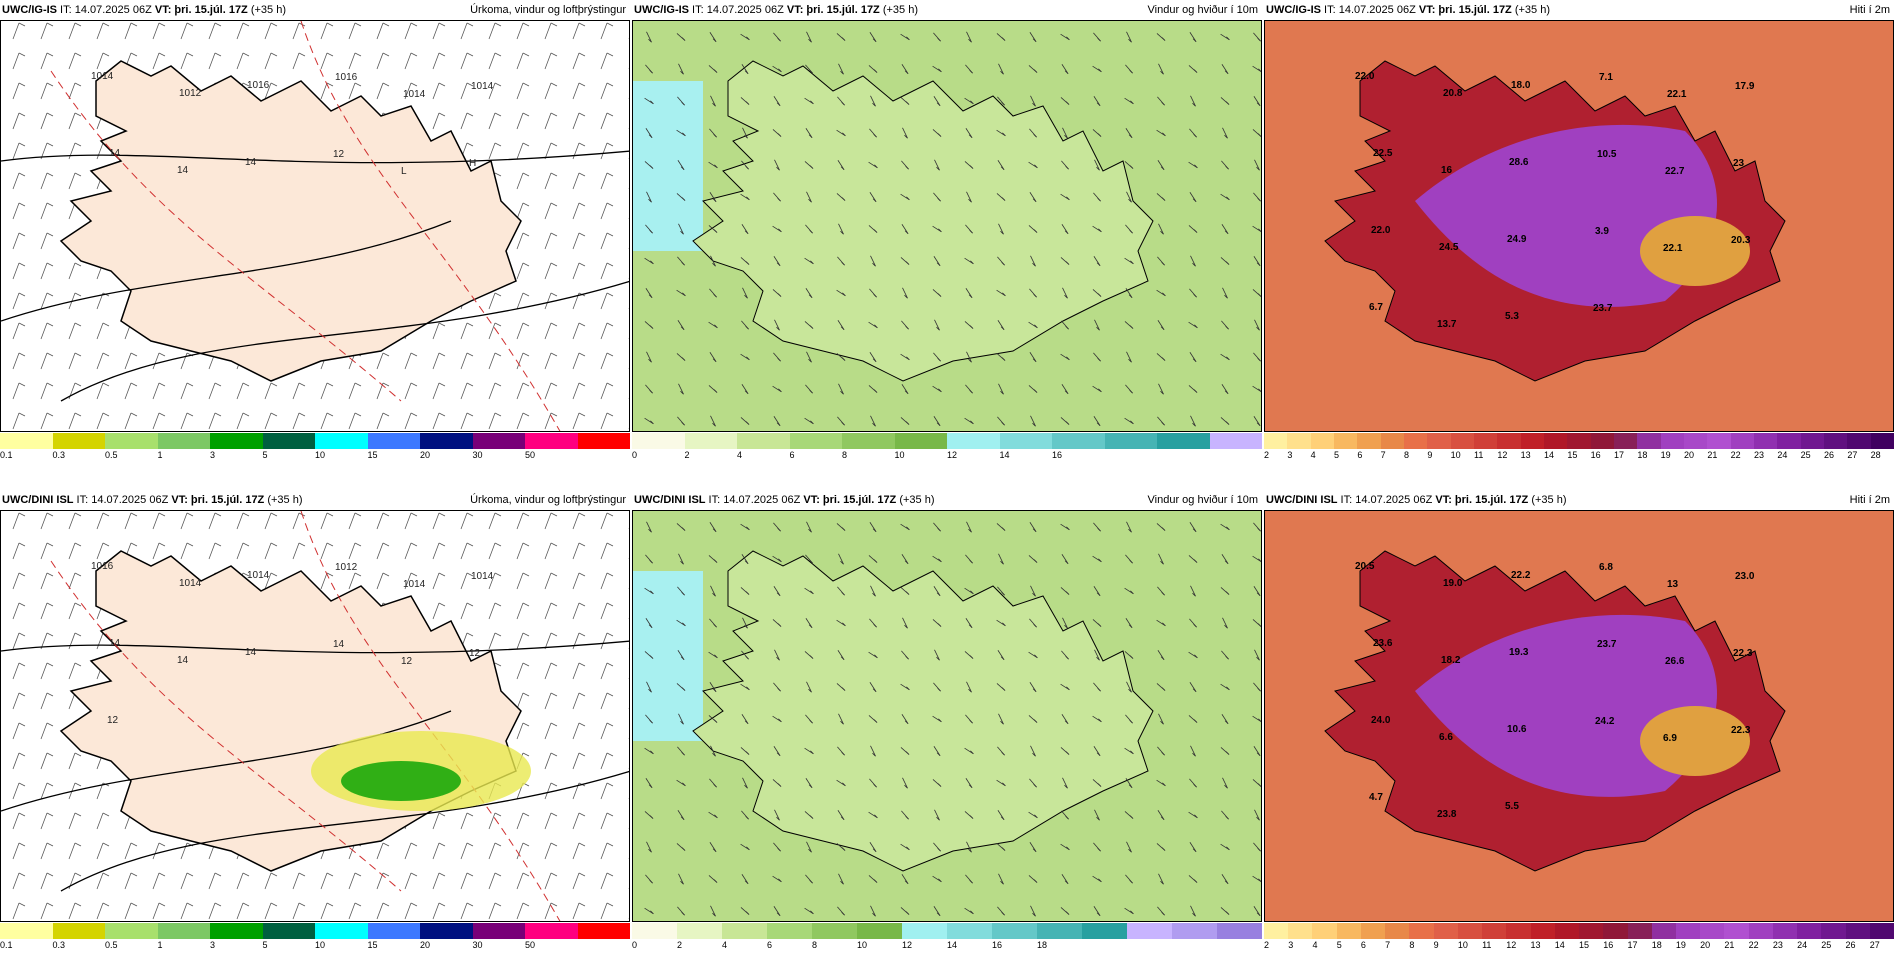  What do you see at coordinates (530, 455) in the screenshot?
I see `legend-tick-label: 50` at bounding box center [530, 455].